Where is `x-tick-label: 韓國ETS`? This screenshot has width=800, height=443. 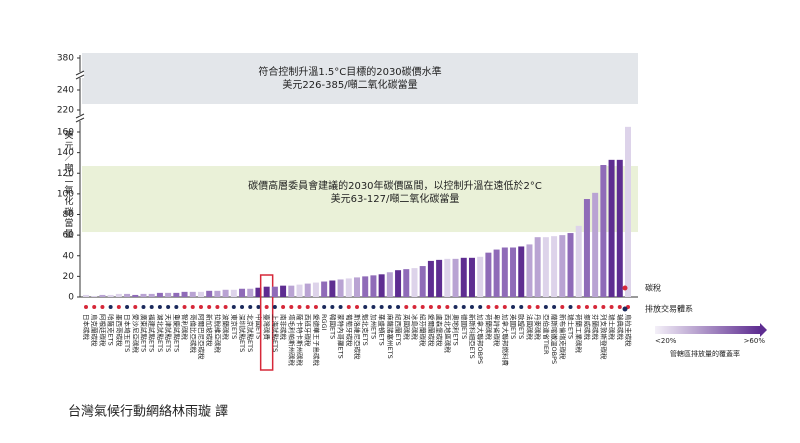
x-tick-label: 韓國ETS is located at coordinates (332, 326).